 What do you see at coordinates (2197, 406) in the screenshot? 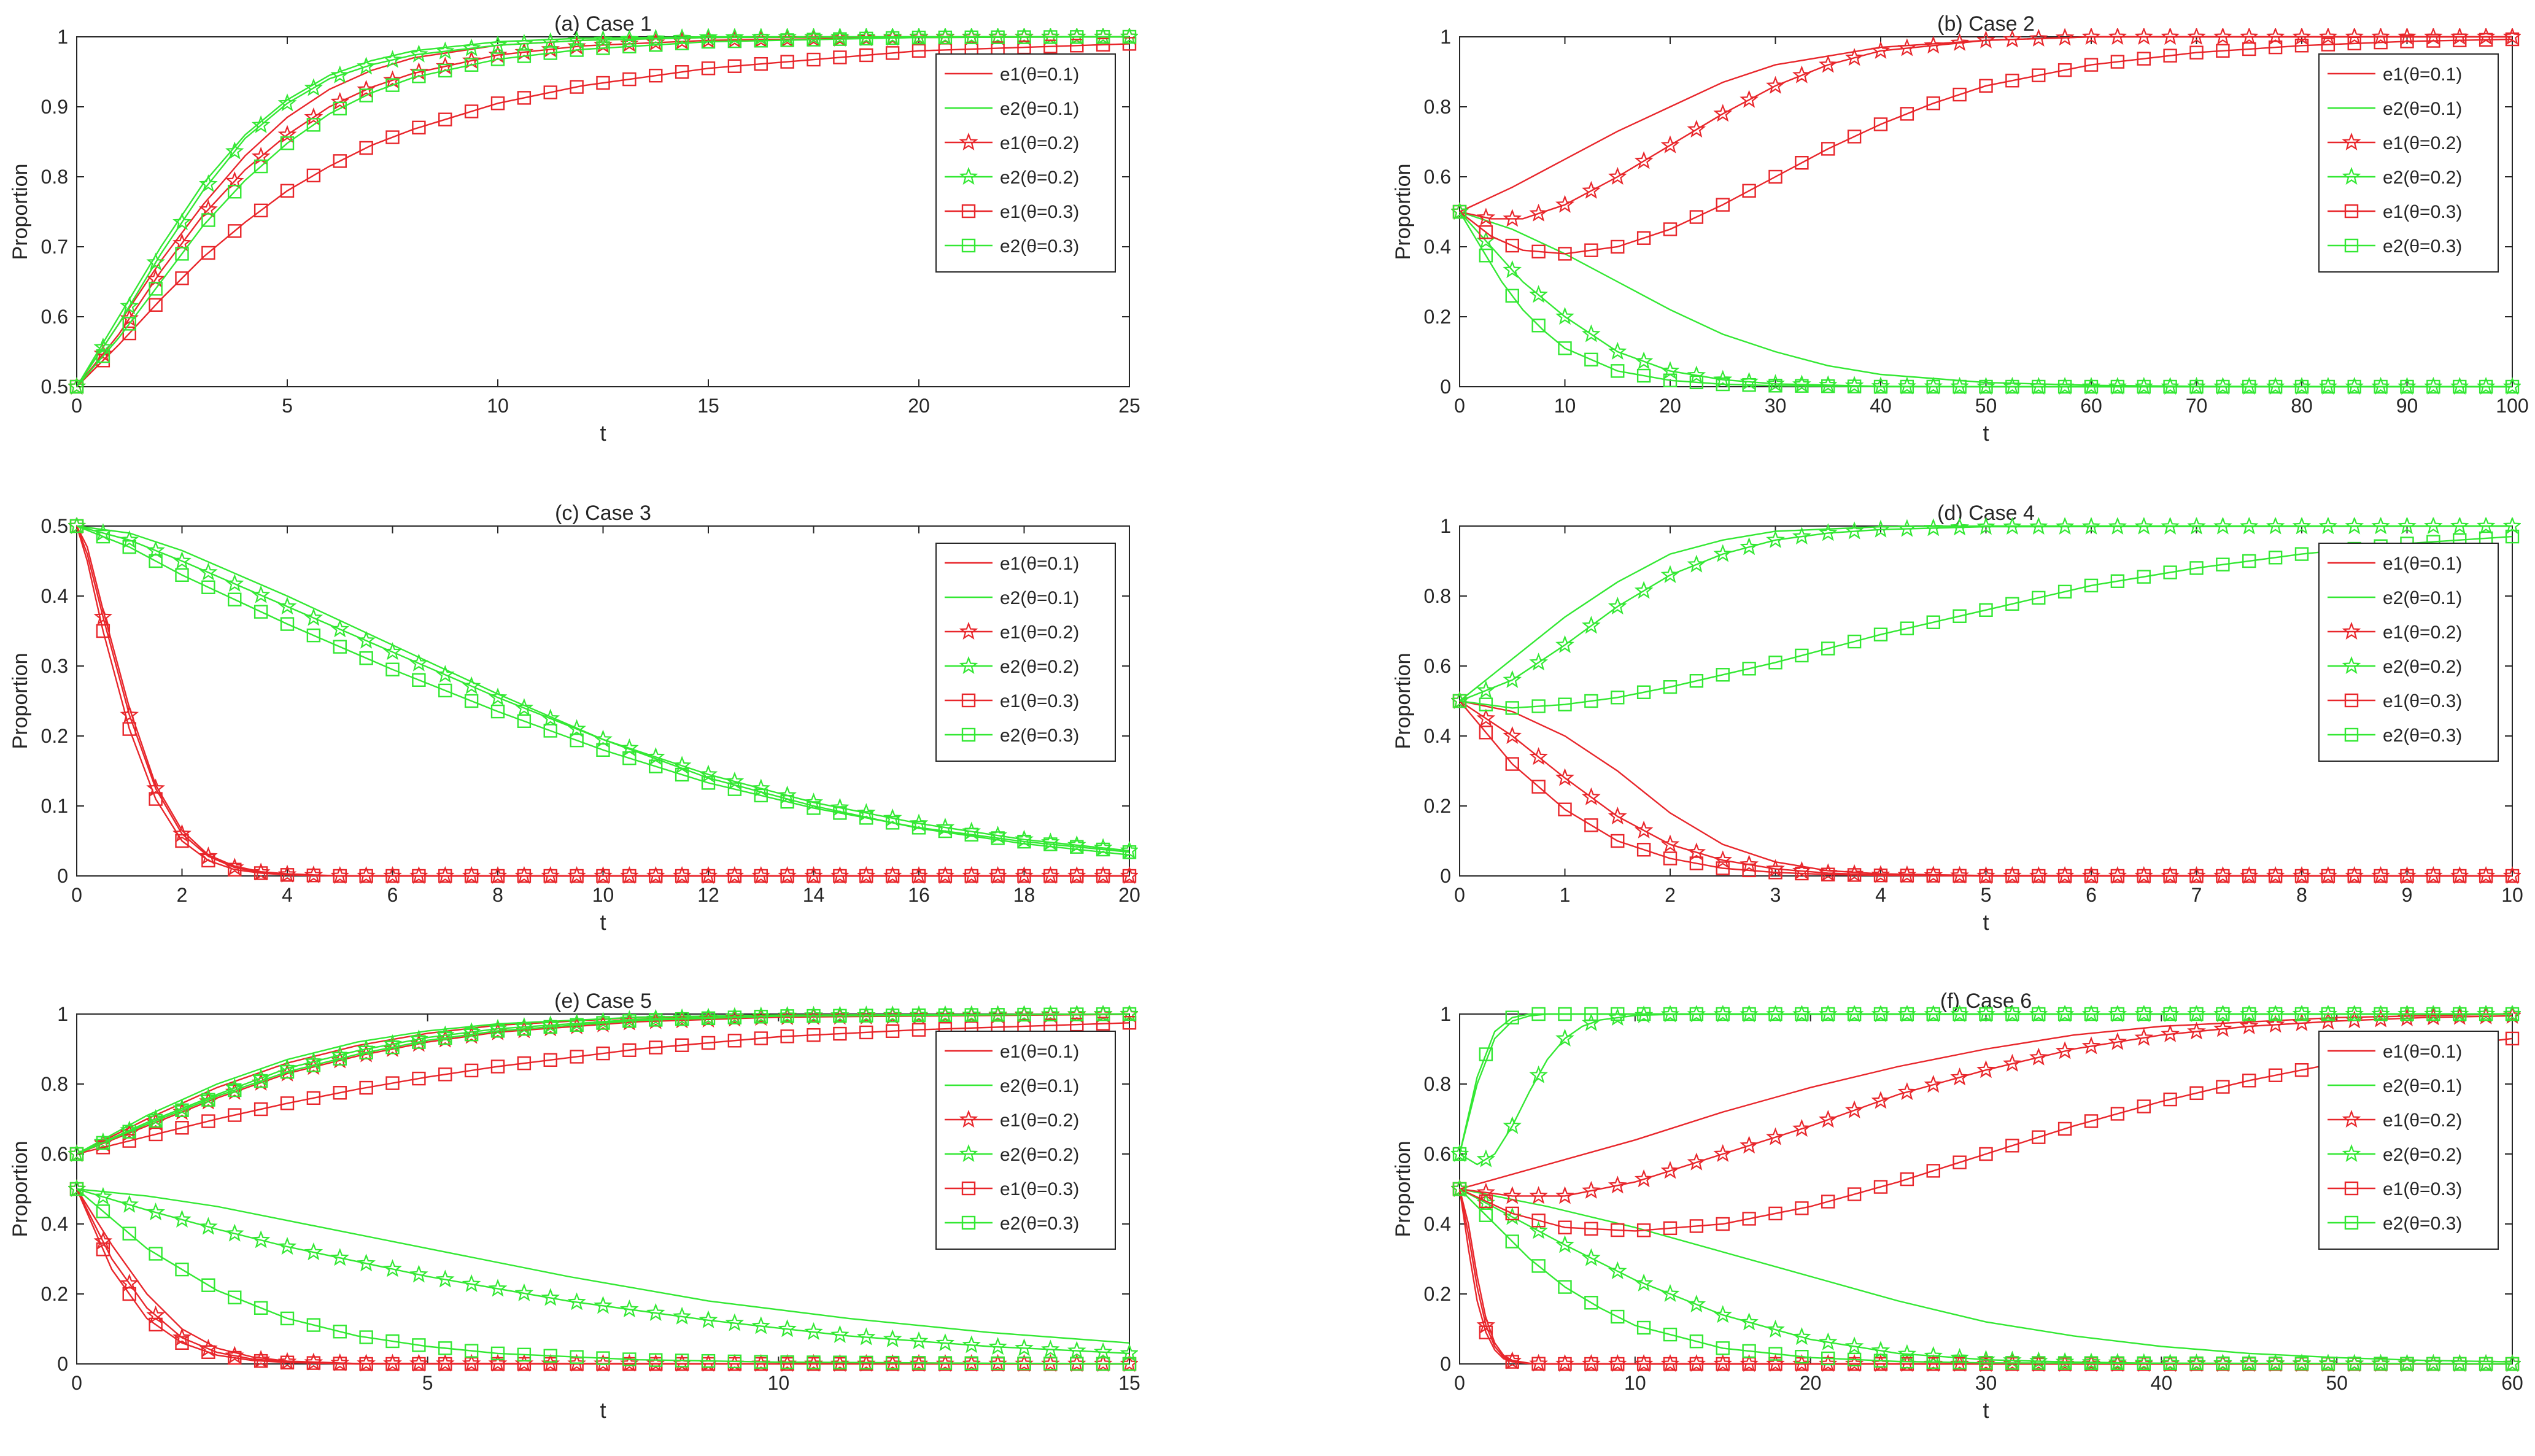
I see `x-tick-label: 70` at bounding box center [2197, 406].